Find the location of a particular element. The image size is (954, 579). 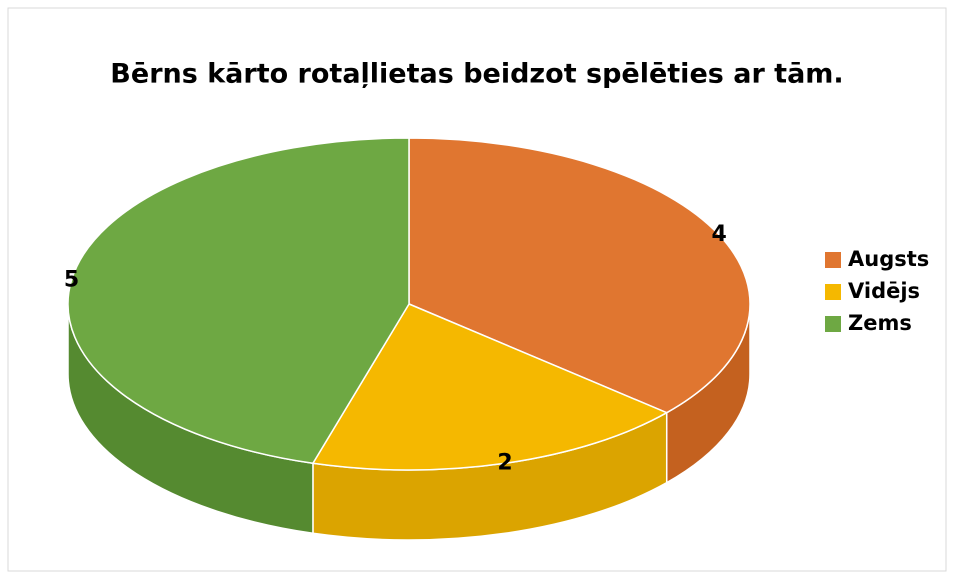

pie-slice is located at coordinates (490, 387).